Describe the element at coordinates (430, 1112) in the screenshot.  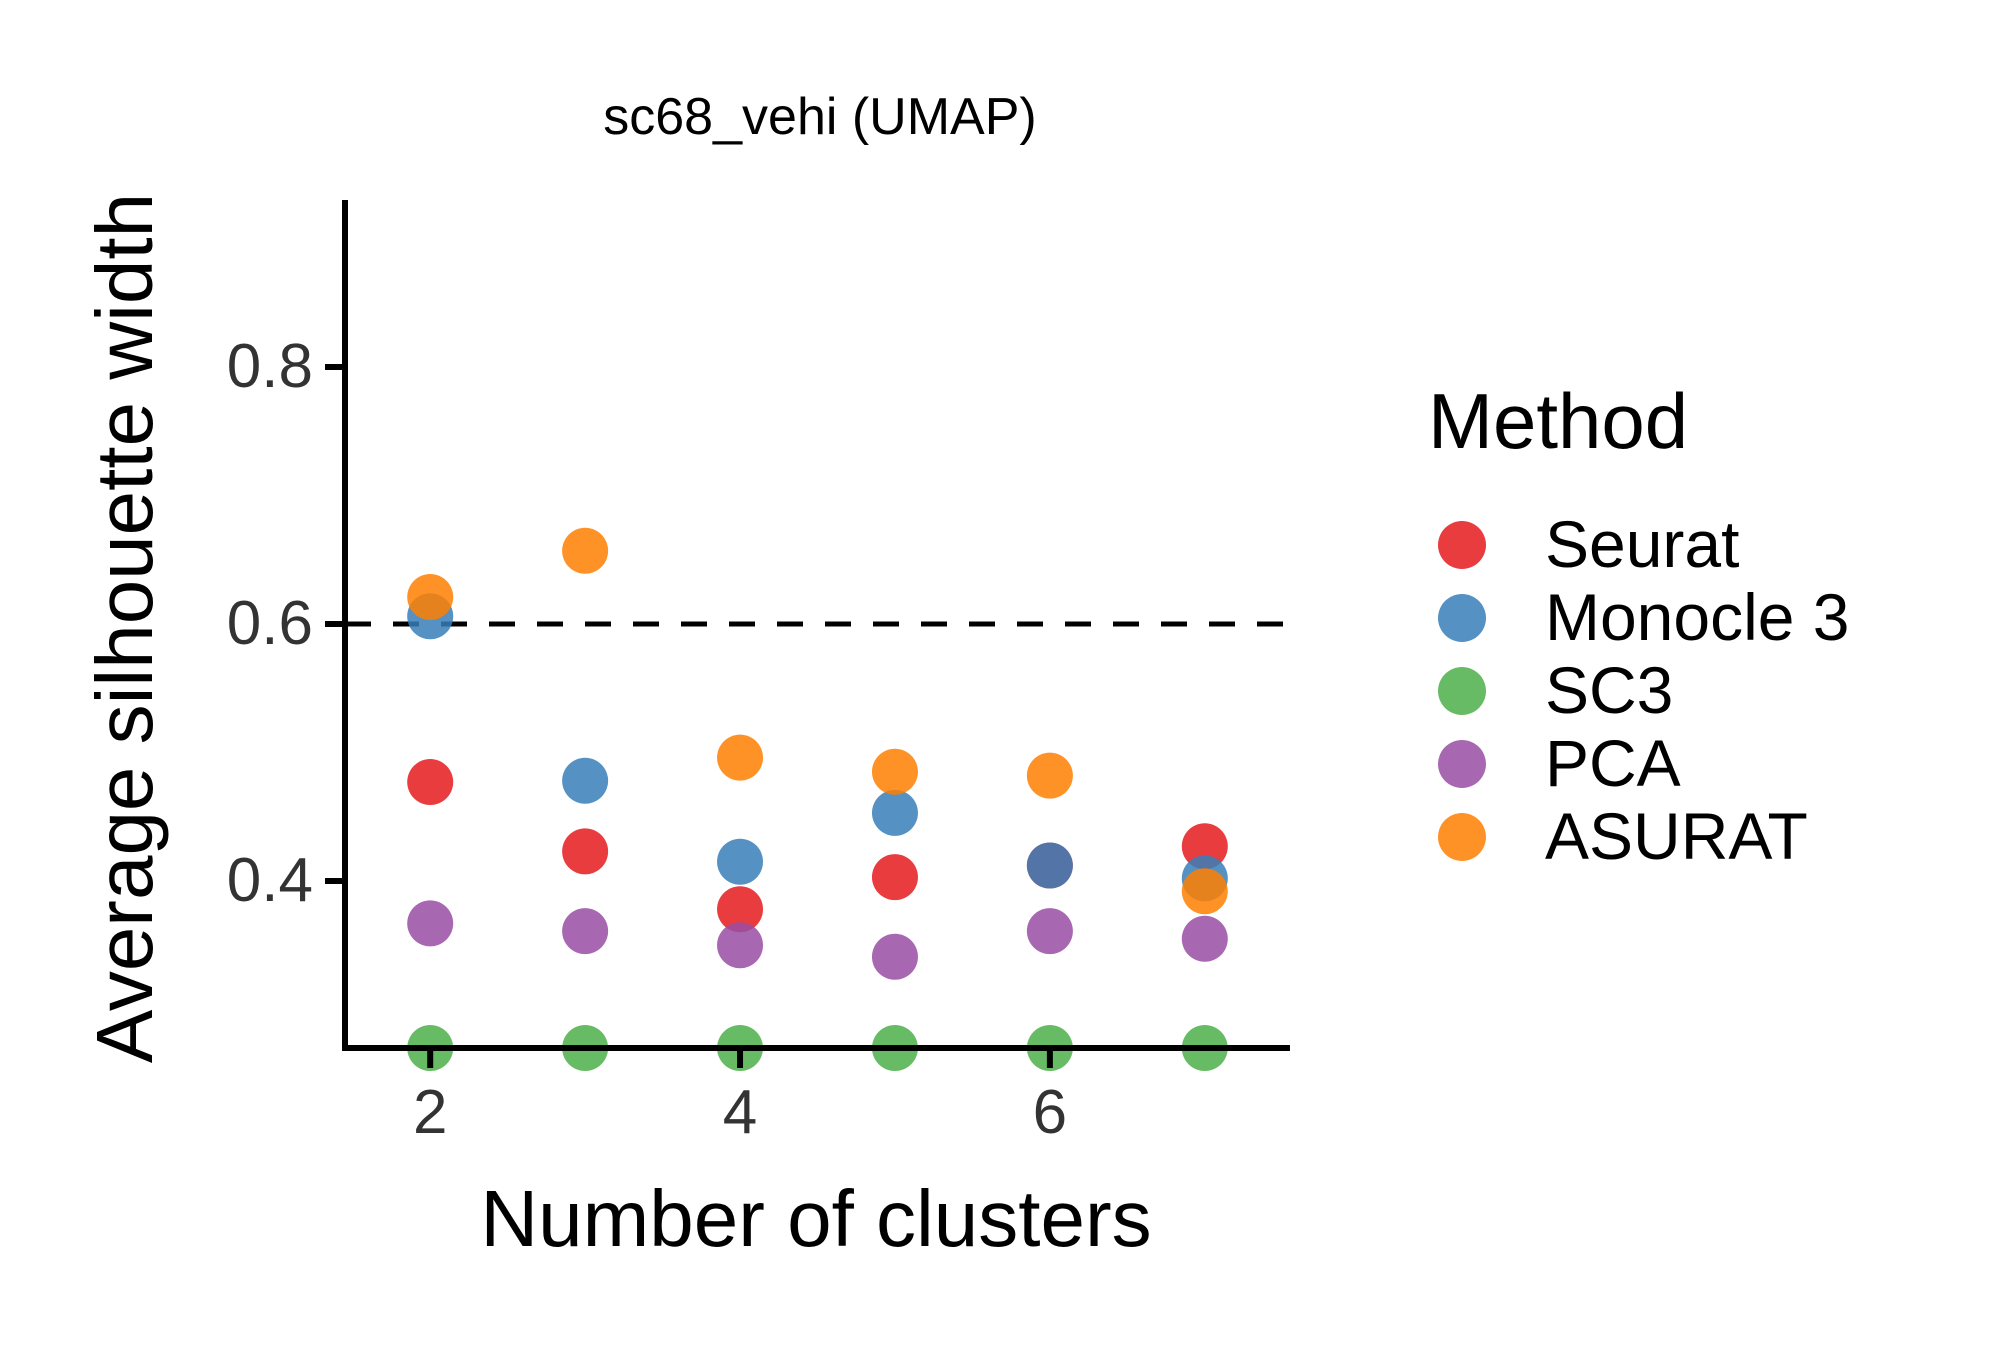
I see `x-tick-label: 2` at that location.